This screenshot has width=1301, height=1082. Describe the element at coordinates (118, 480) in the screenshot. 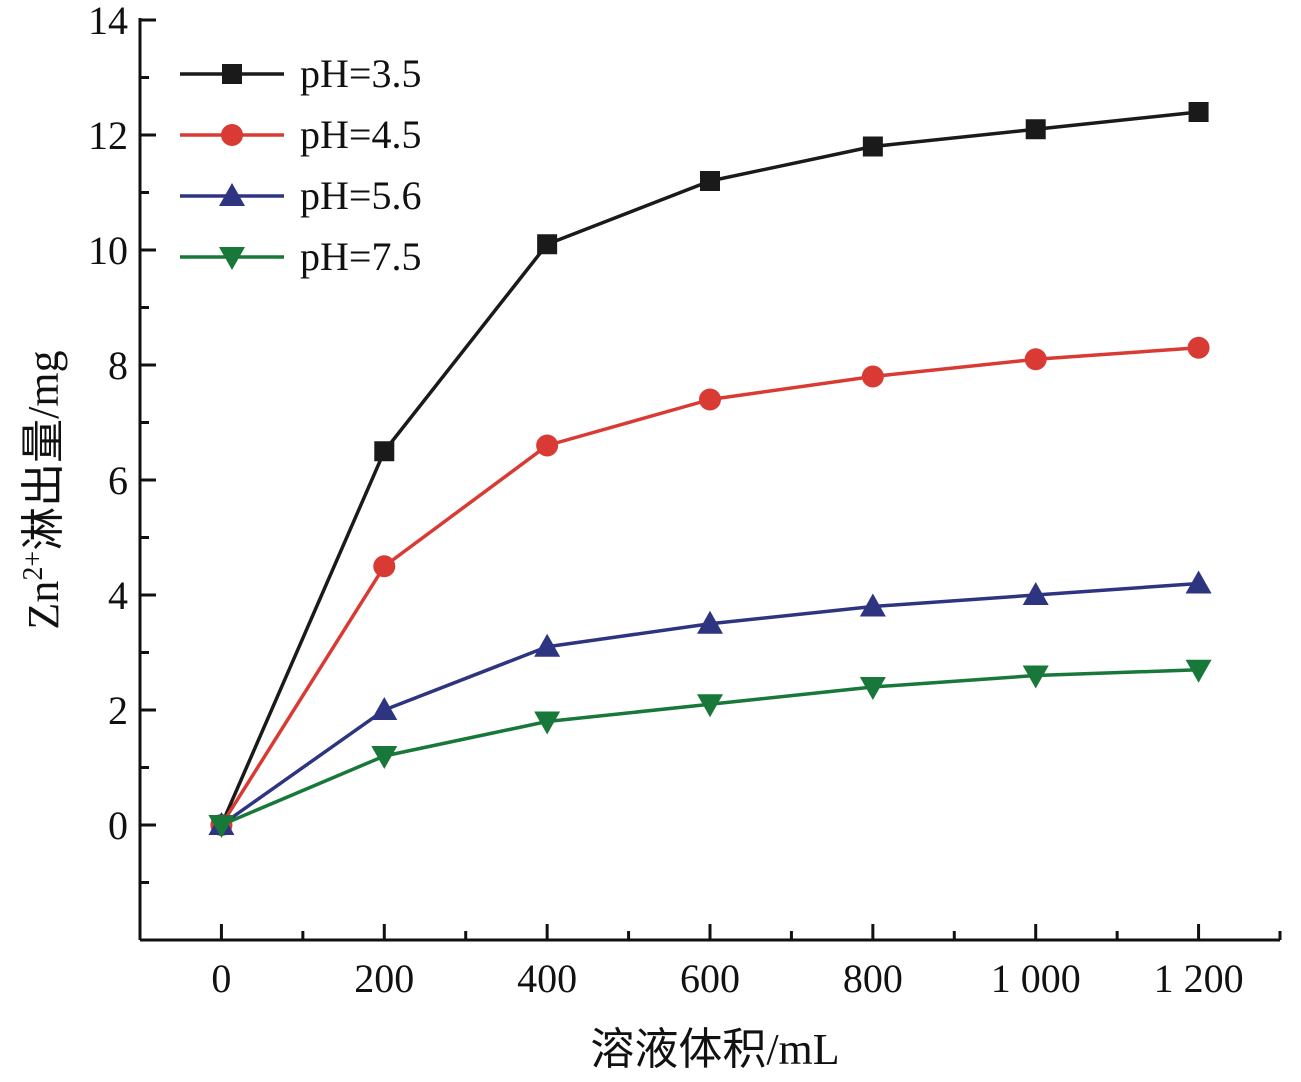

I see `y-tick-label: 6` at that location.